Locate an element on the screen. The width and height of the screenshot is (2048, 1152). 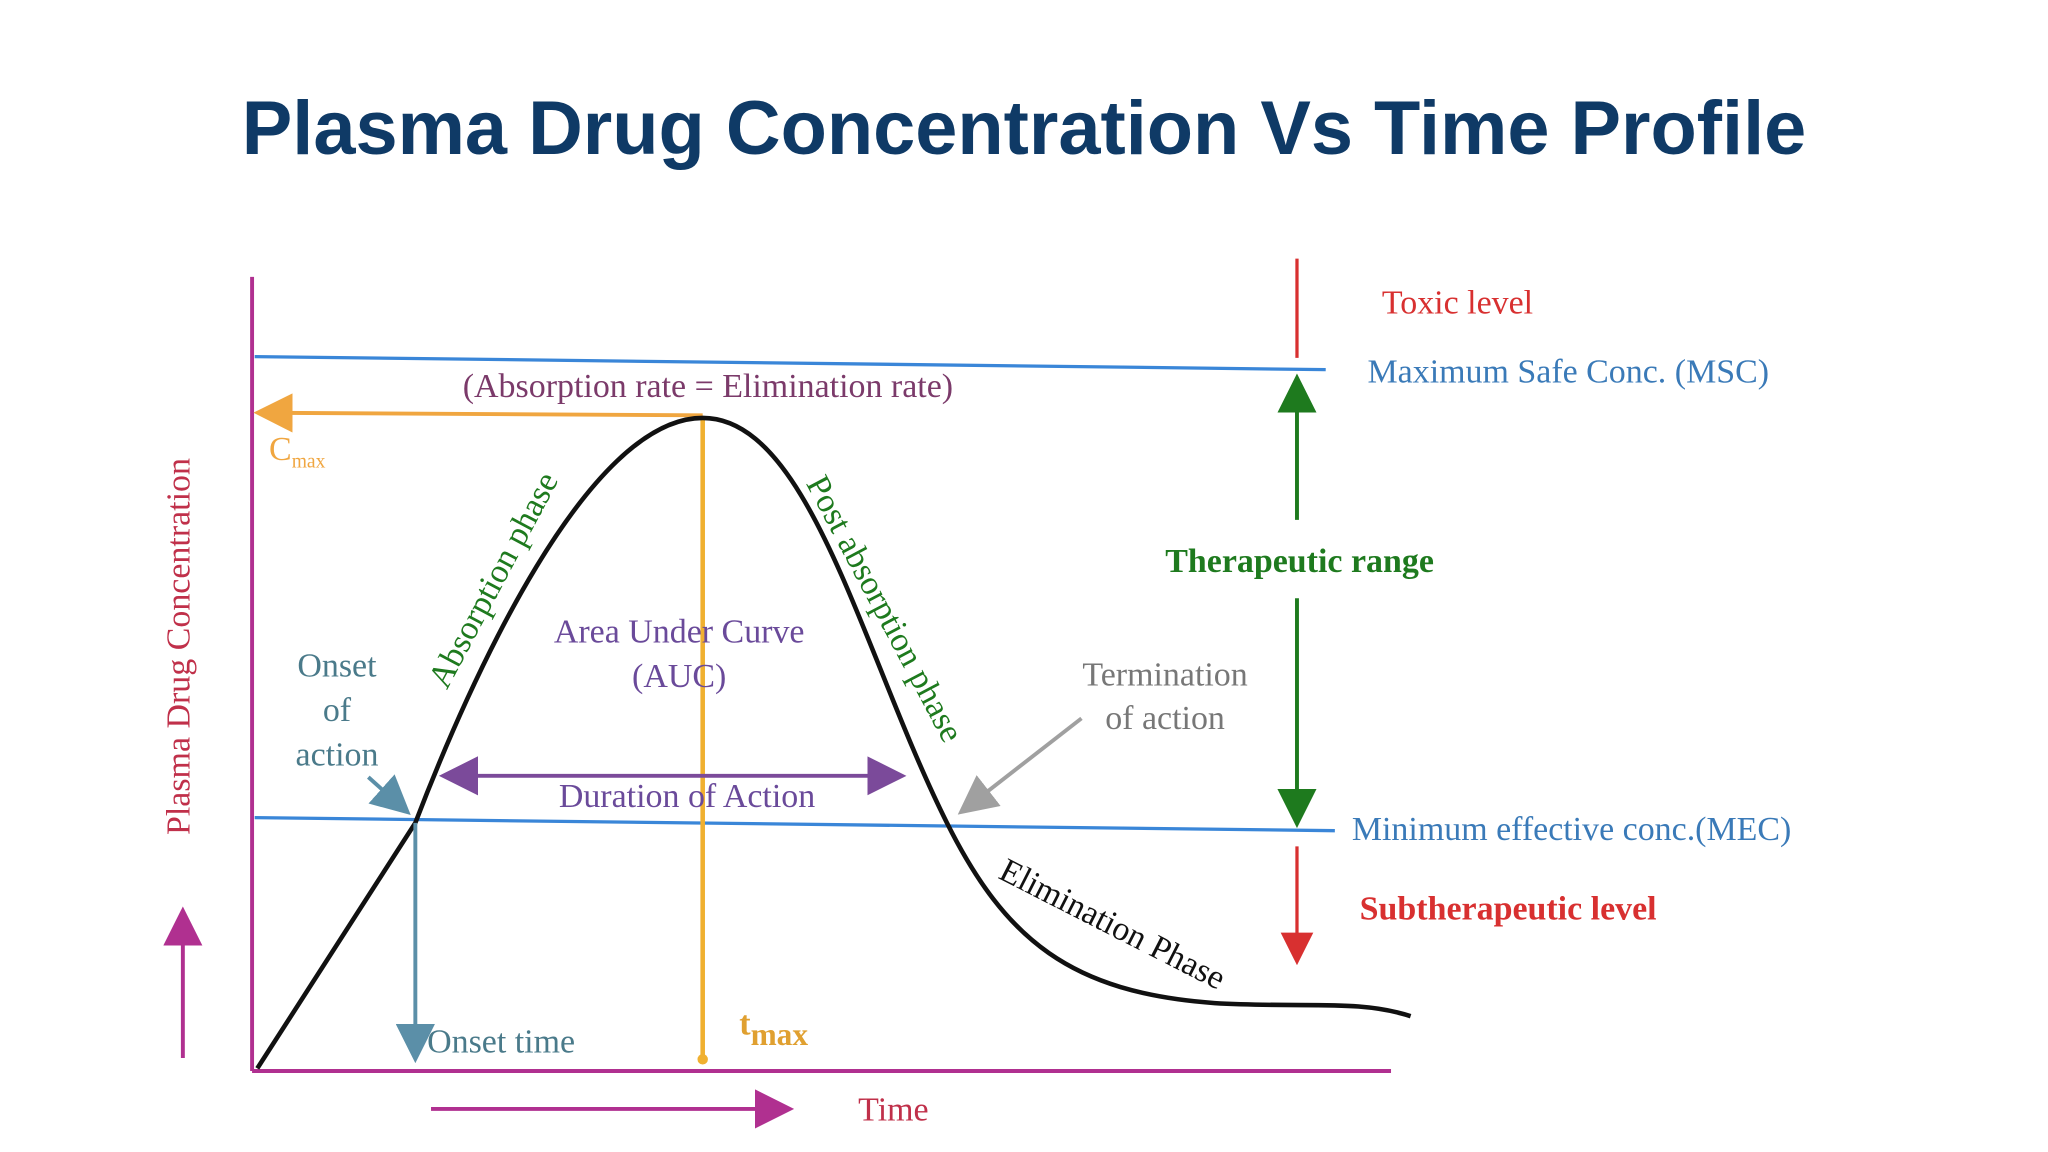
absorption-phase-label: Absorption phase is located at coordinates (493, 580).